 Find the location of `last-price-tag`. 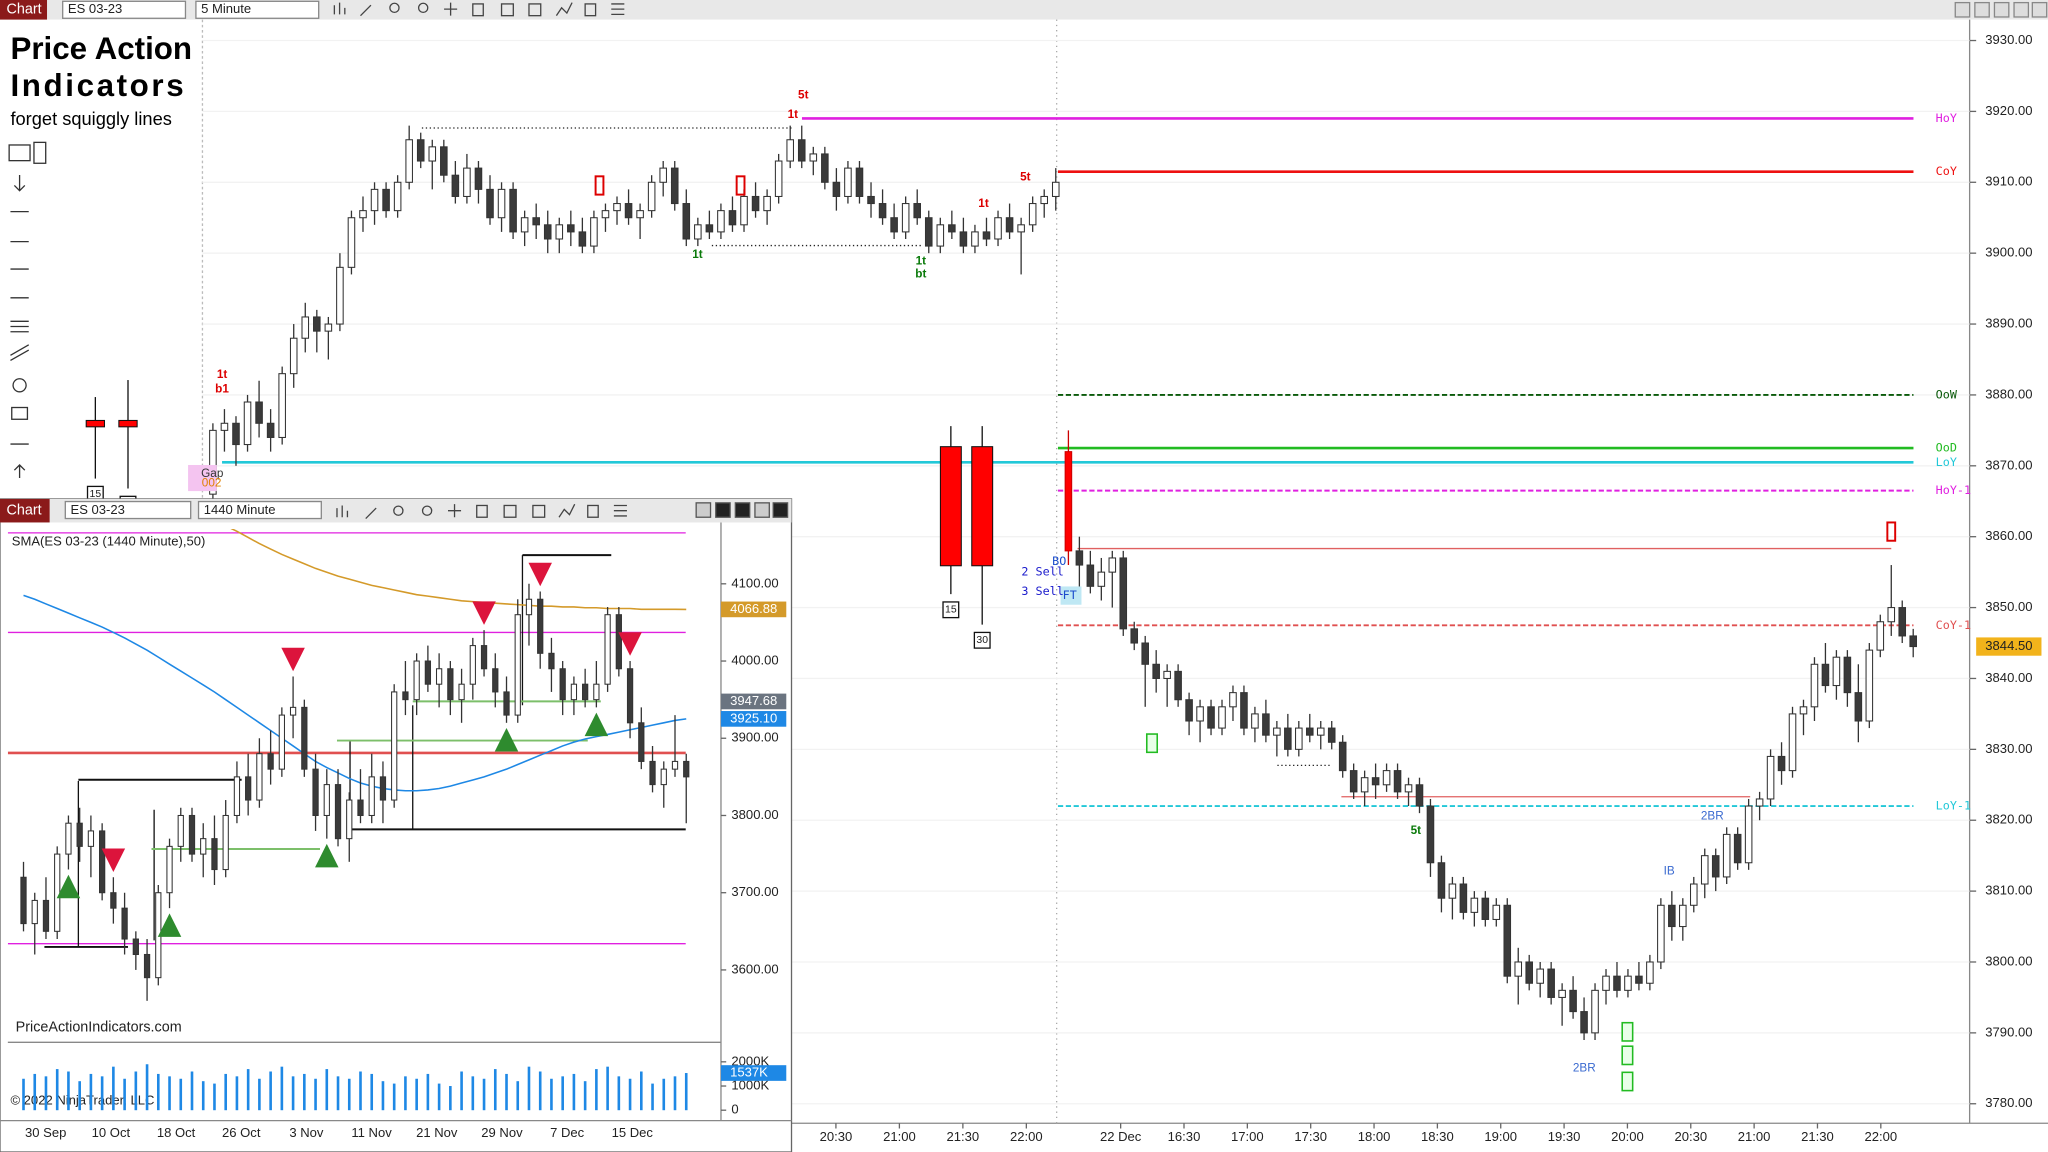

last-price-tag is located at coordinates (2009, 646).